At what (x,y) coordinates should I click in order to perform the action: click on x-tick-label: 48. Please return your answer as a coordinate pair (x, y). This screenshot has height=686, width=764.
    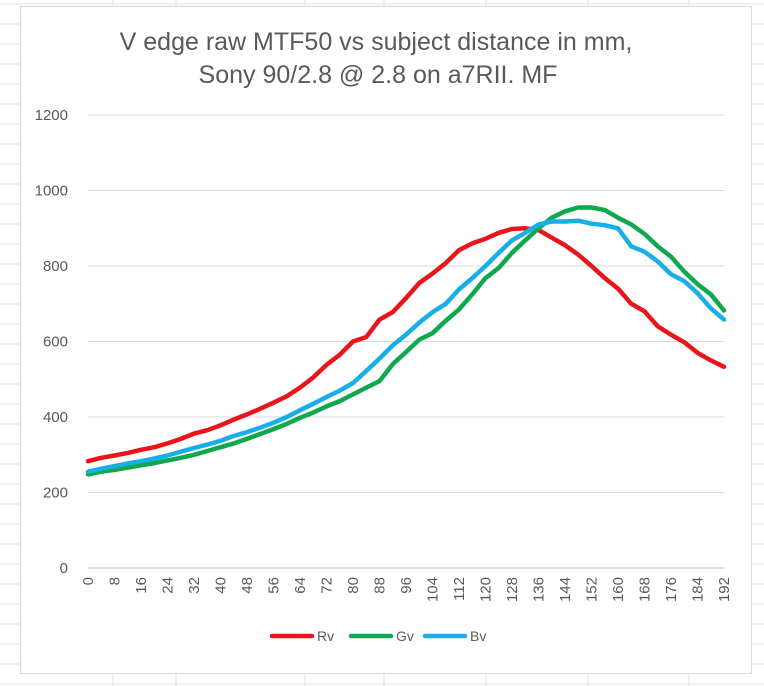
    Looking at the image, I should click on (247, 585).